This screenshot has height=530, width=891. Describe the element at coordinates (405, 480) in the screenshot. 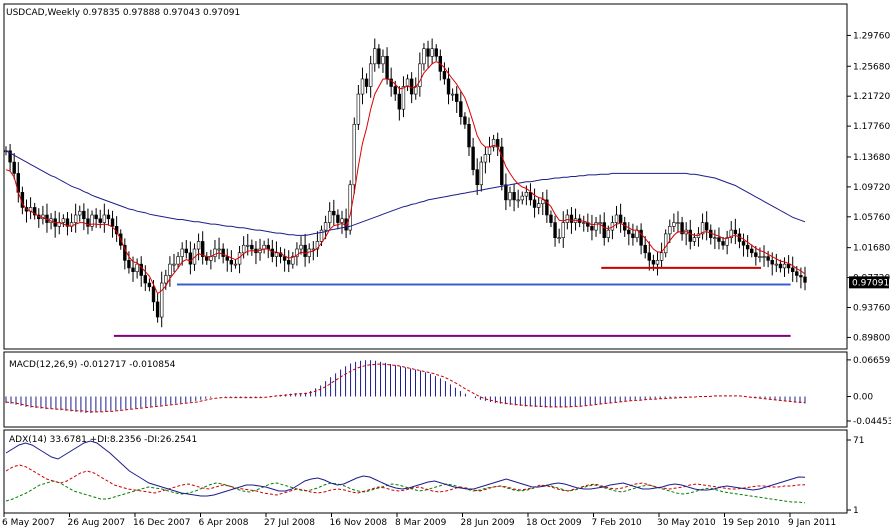

I see `minus-di-line` at that location.